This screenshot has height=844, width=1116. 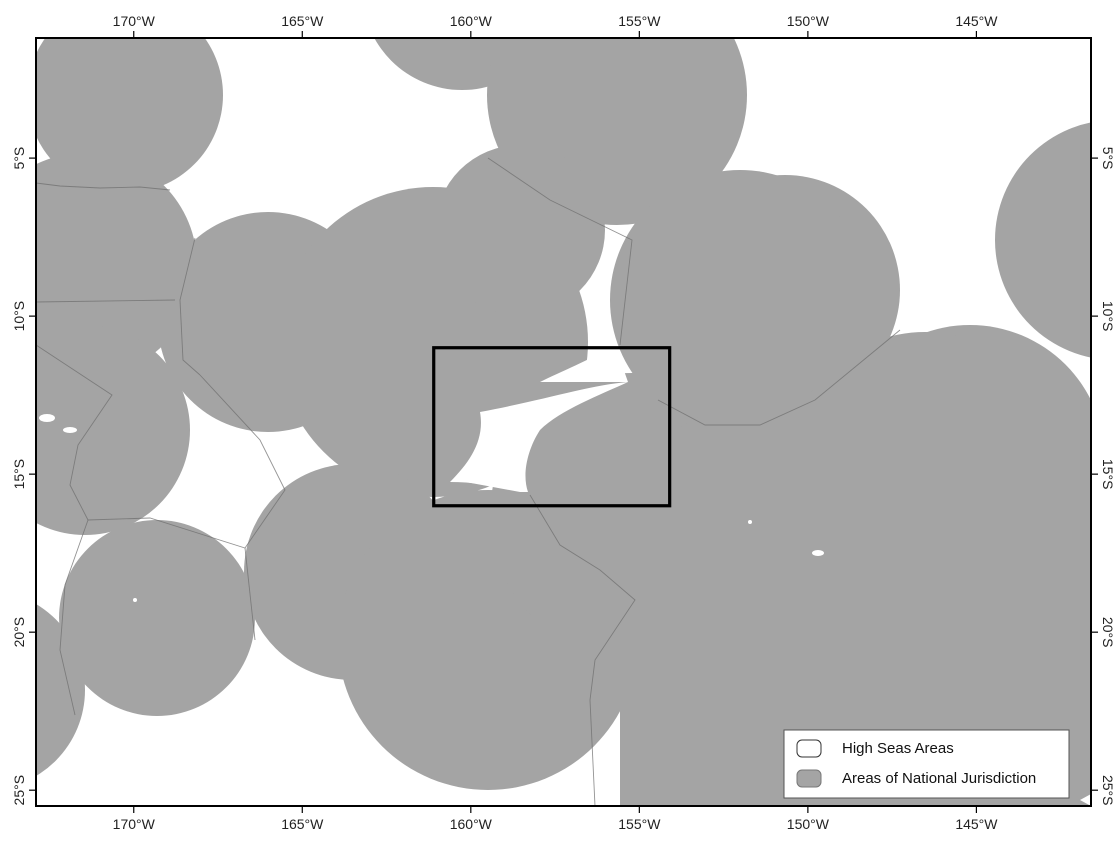 I want to click on y-tick-label-right: 20°S, so click(x=1108, y=632).